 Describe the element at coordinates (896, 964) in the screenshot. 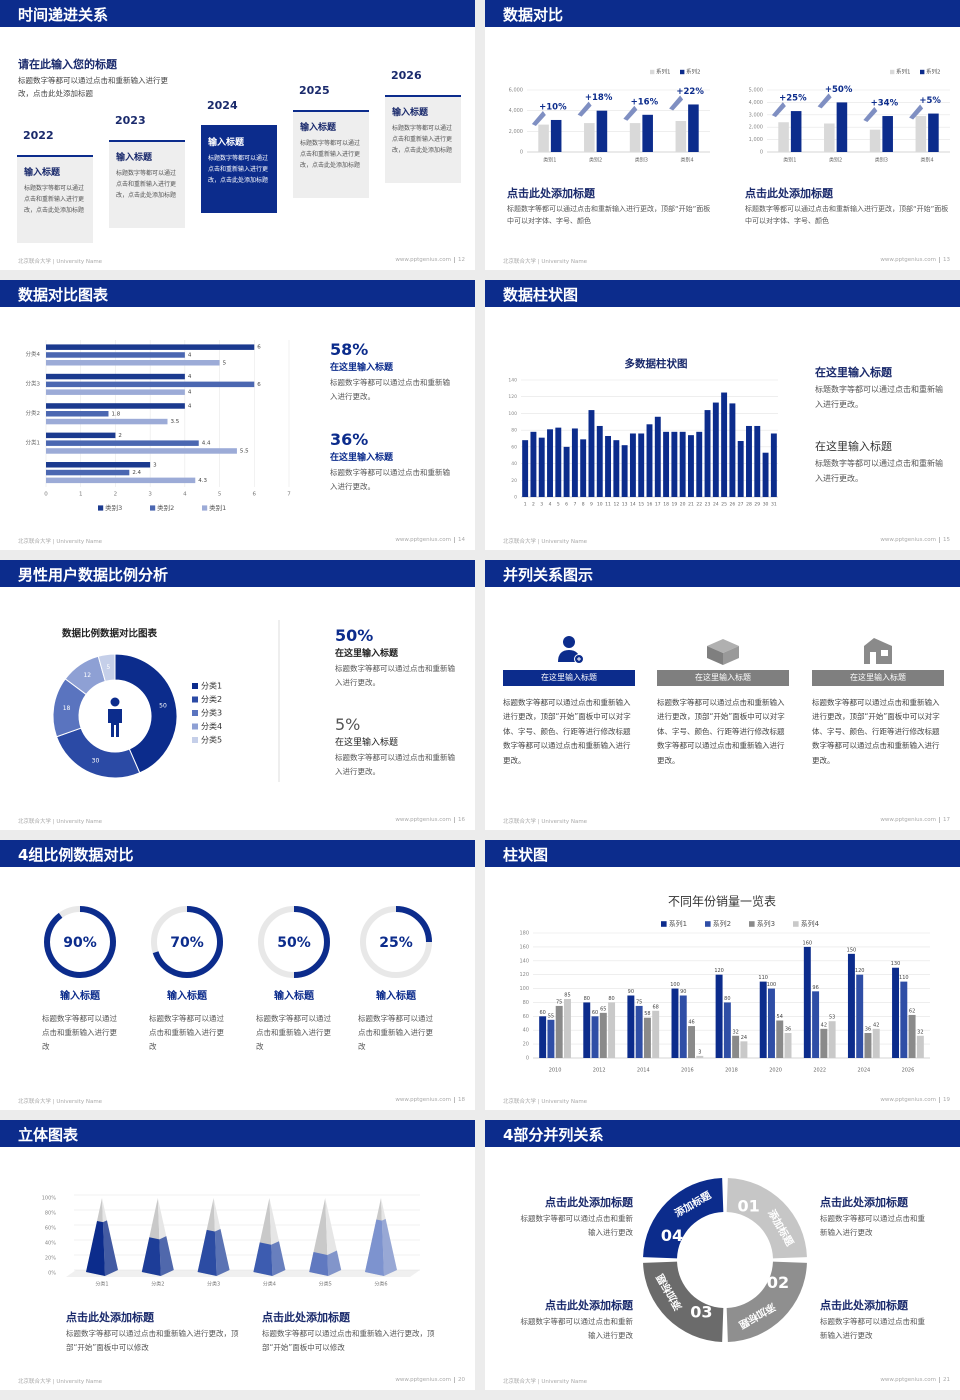

I see `data-label: 130` at that location.